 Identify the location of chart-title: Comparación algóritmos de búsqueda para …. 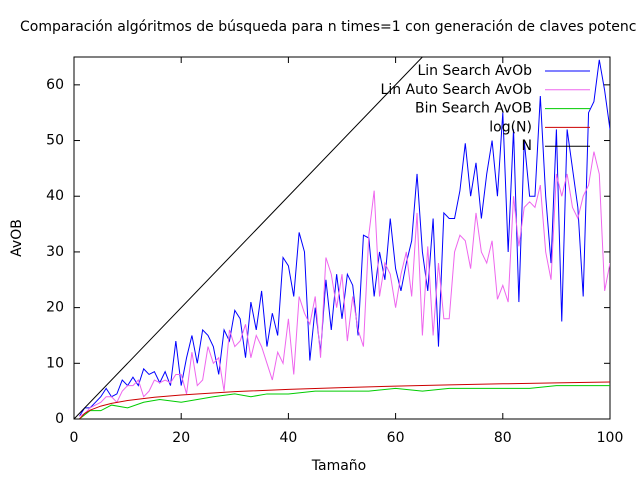
(328, 27).